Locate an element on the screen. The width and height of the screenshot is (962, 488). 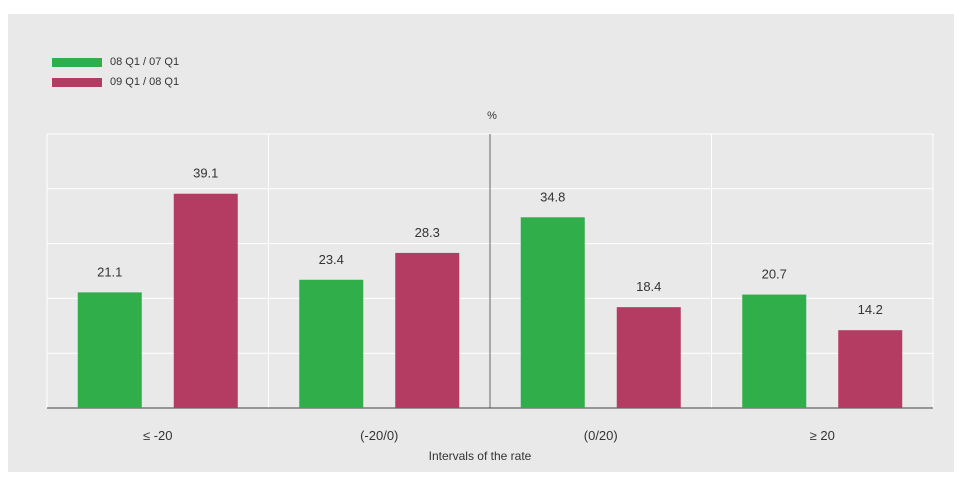
category-label-1: ≤ -20 is located at coordinates (158, 435).